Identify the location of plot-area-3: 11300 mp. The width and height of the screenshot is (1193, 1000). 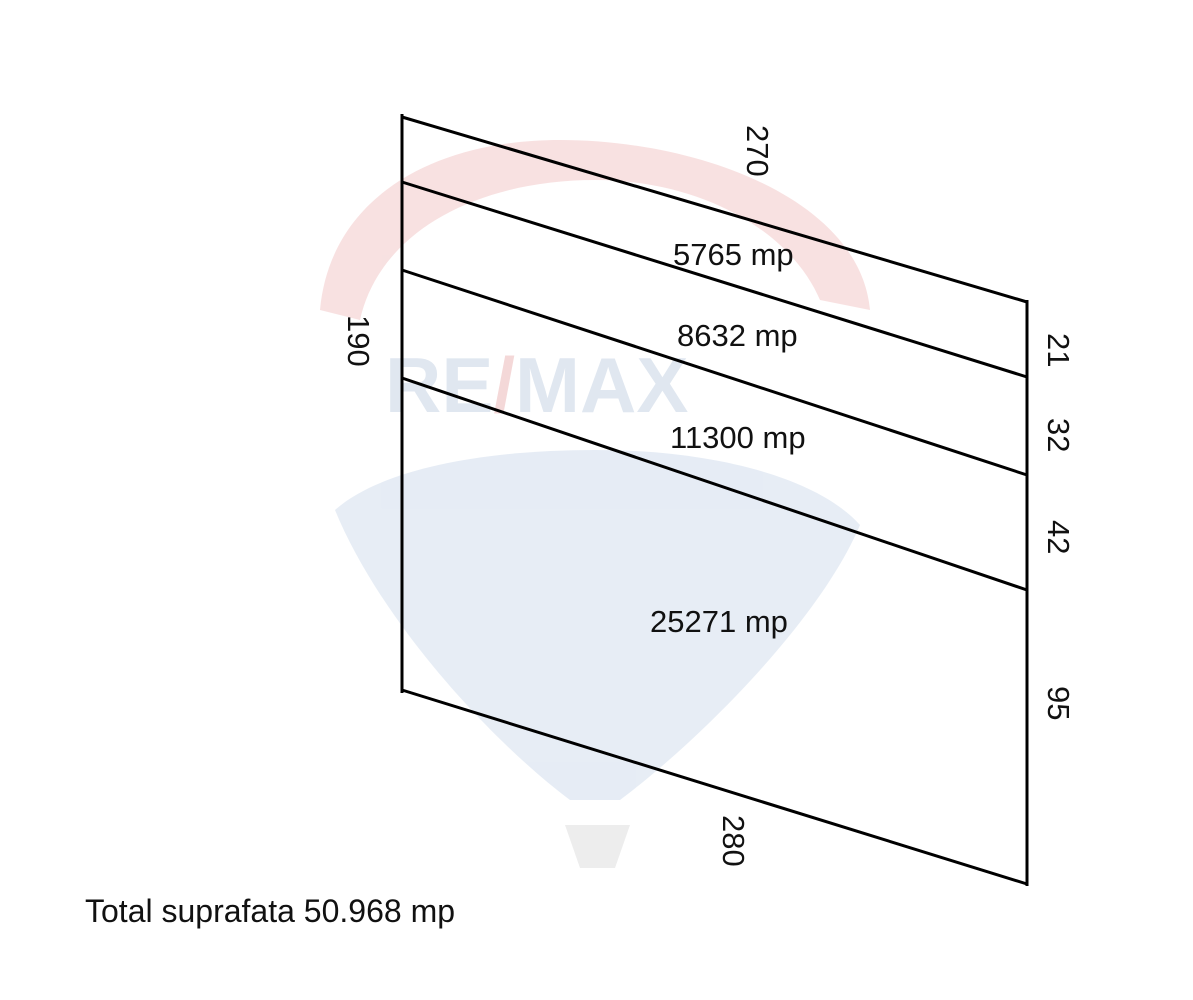
(738, 437).